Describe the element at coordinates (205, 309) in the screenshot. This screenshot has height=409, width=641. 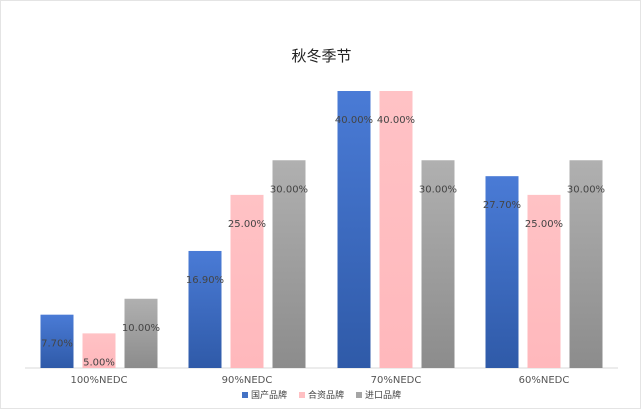
I see `bar-90%NEDC-国产品牌` at that location.